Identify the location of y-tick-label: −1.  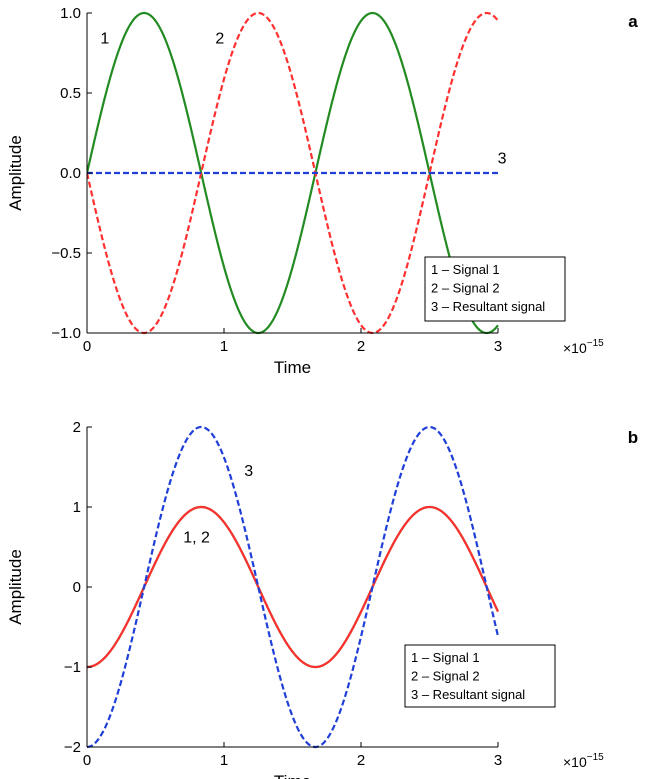
(72, 667).